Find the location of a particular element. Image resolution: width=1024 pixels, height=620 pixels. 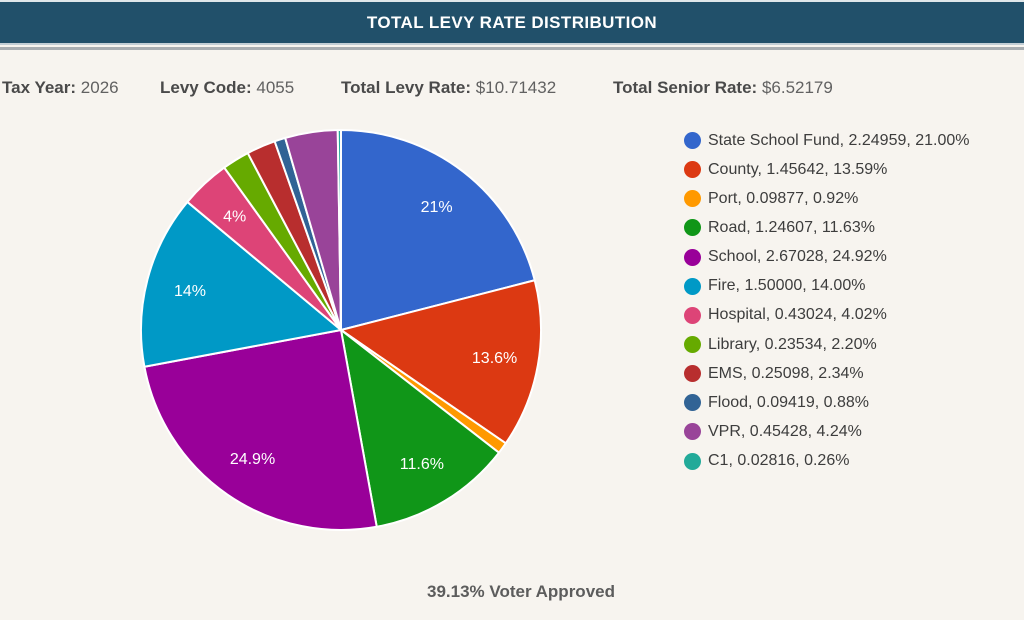

legend-label-school: School, 2.67028, 24.92% is located at coordinates (797, 257).